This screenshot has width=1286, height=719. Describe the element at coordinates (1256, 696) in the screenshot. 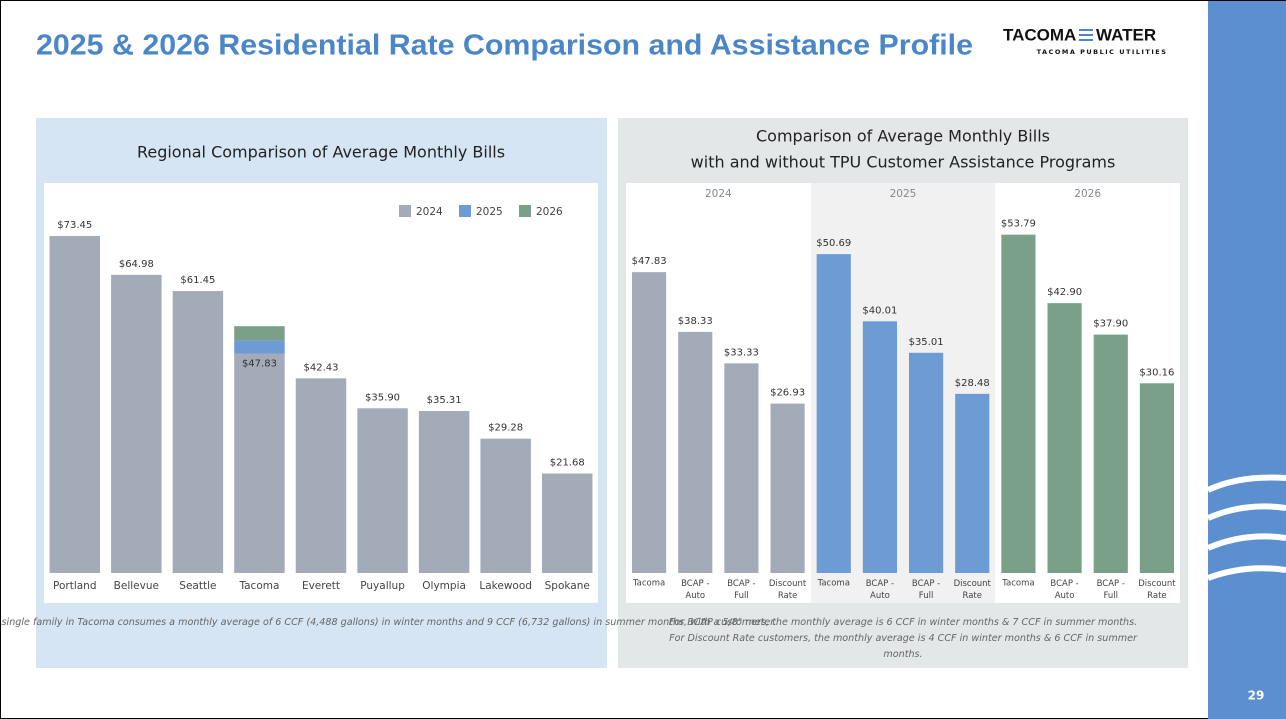

I see `page-number: 29` at that location.